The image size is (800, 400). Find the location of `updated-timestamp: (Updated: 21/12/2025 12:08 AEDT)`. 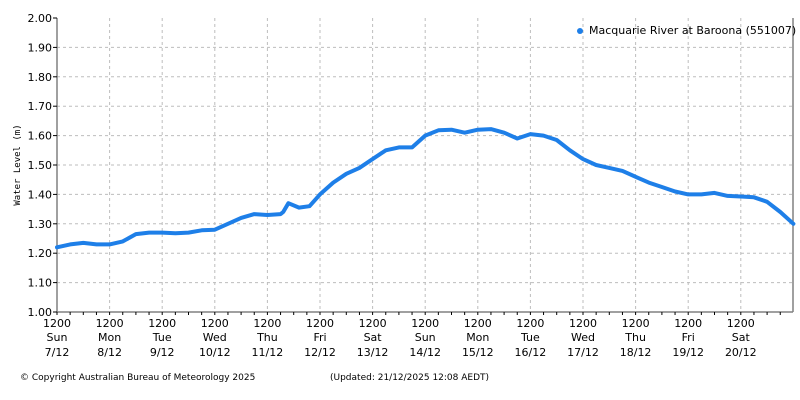

updated-timestamp: (Updated: 21/12/2025 12:08 AEDT) is located at coordinates (410, 378).